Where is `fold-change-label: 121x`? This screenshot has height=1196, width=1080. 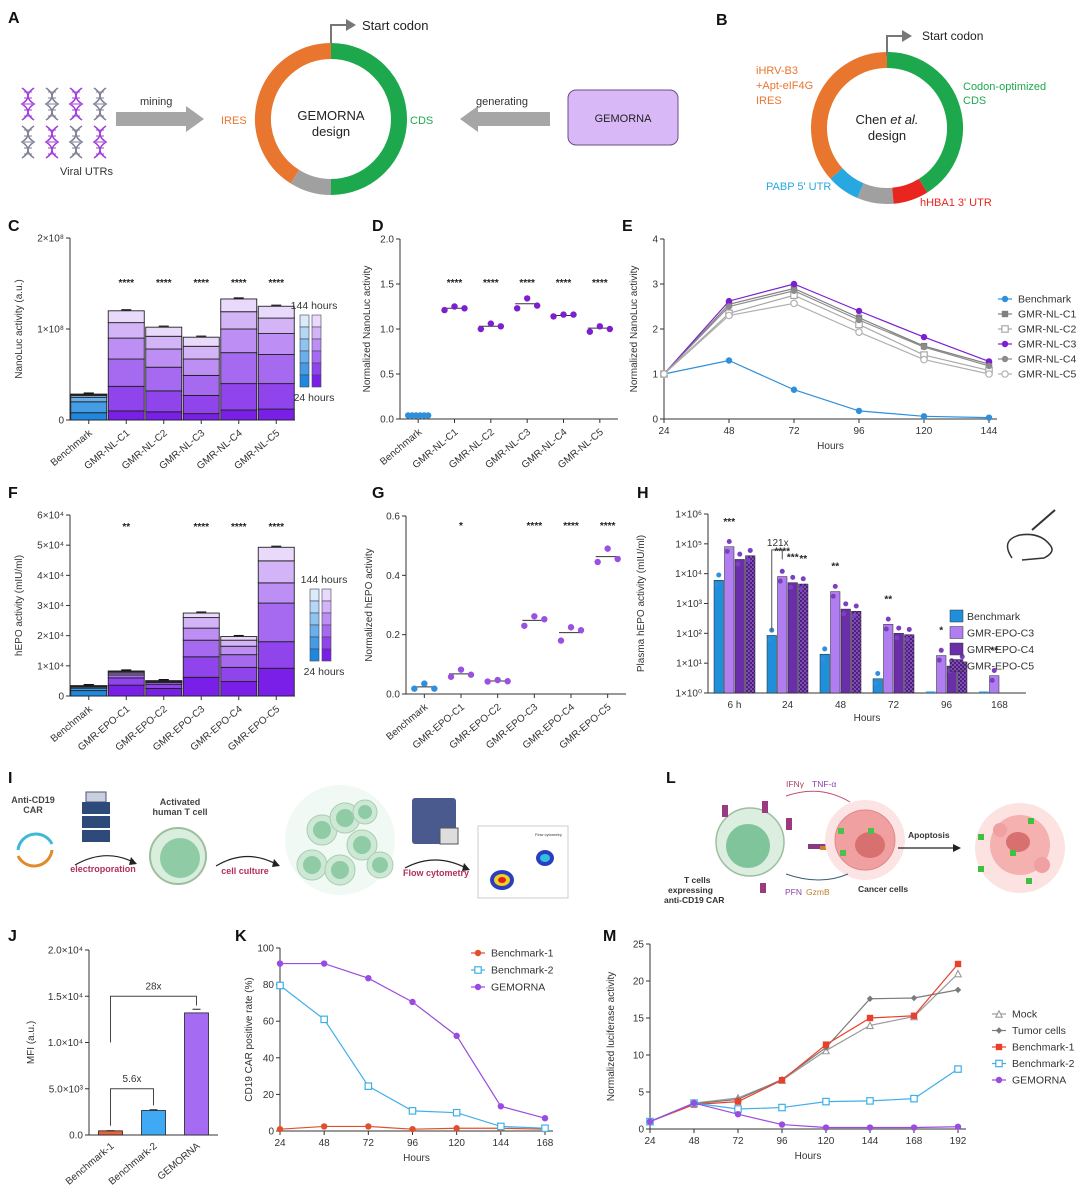
fold-change-label: 121x is located at coordinates (778, 543).